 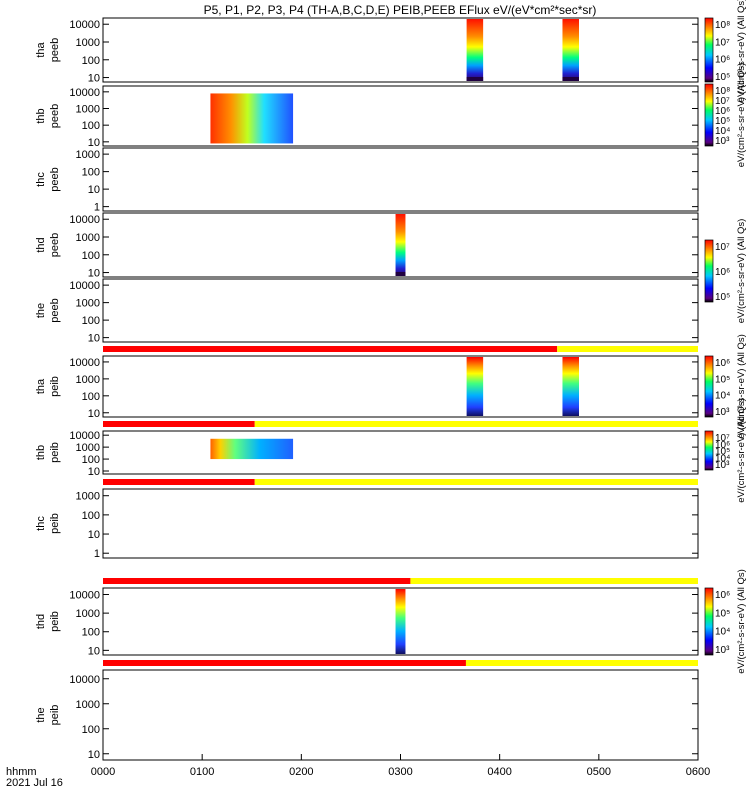 I want to click on panel-thc_peib: 1000 100 10 1 thc peib, so click(x=367, y=524).